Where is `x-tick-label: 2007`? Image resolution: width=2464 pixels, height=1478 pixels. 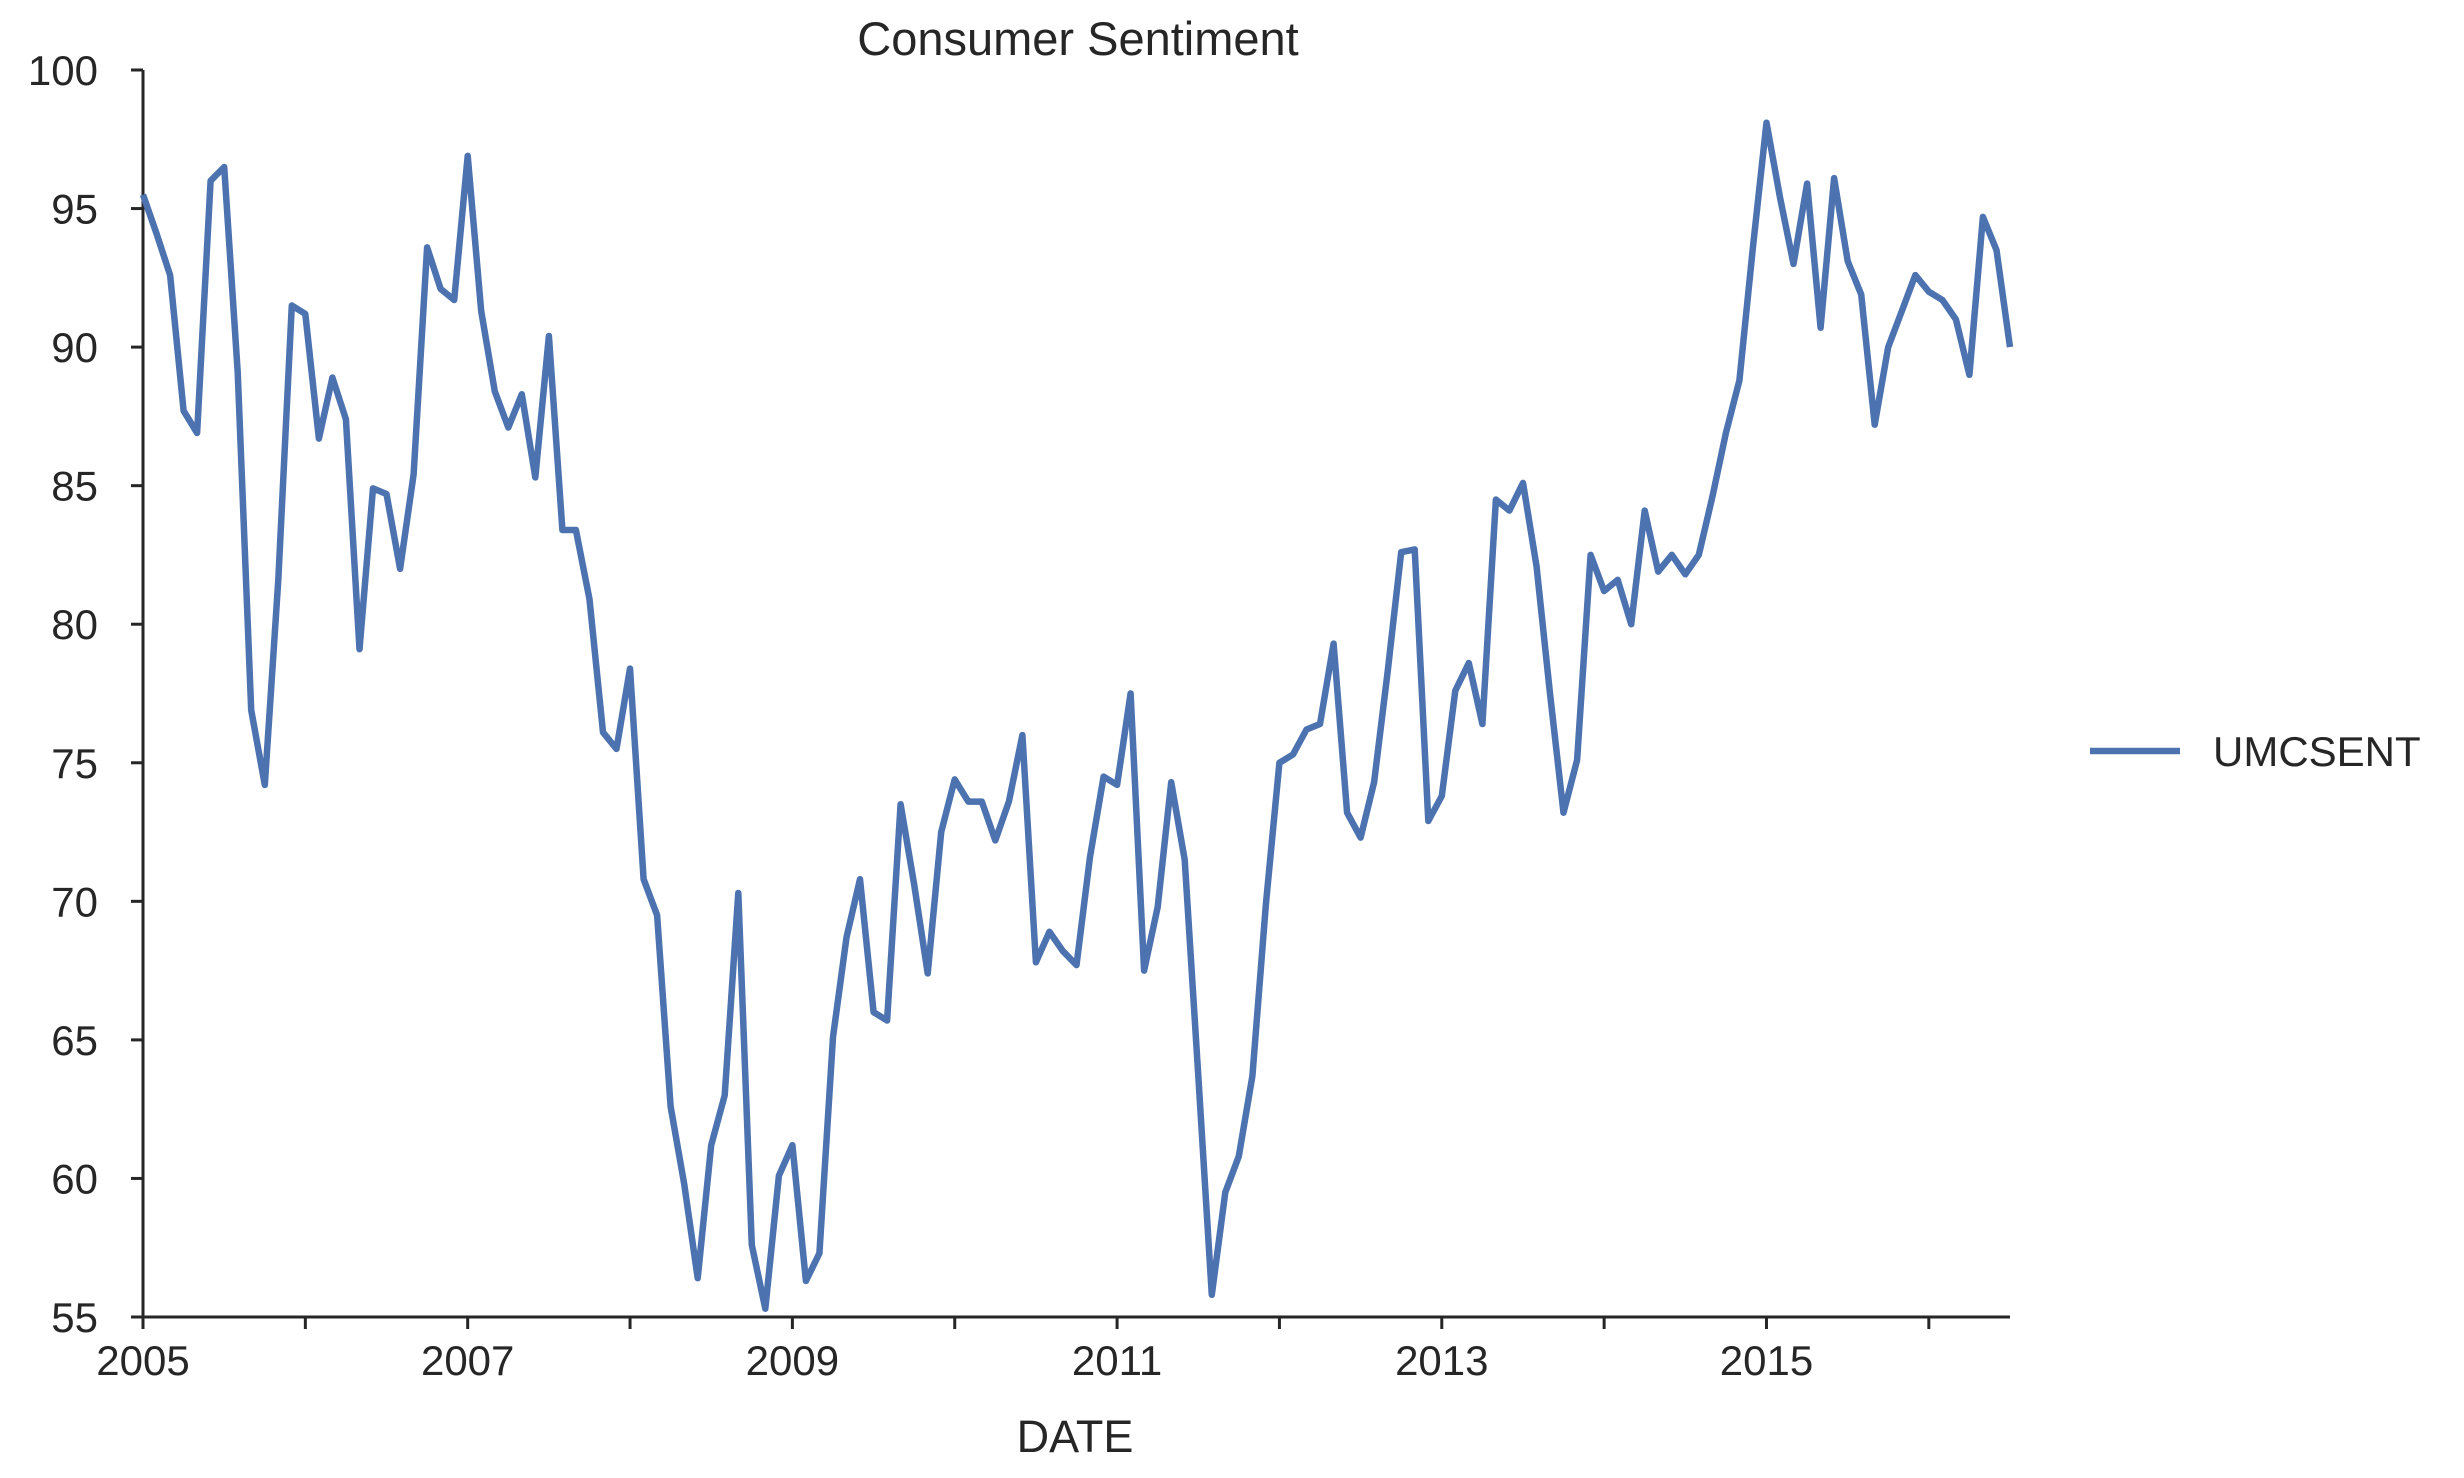
x-tick-label: 2007 is located at coordinates (467, 1360).